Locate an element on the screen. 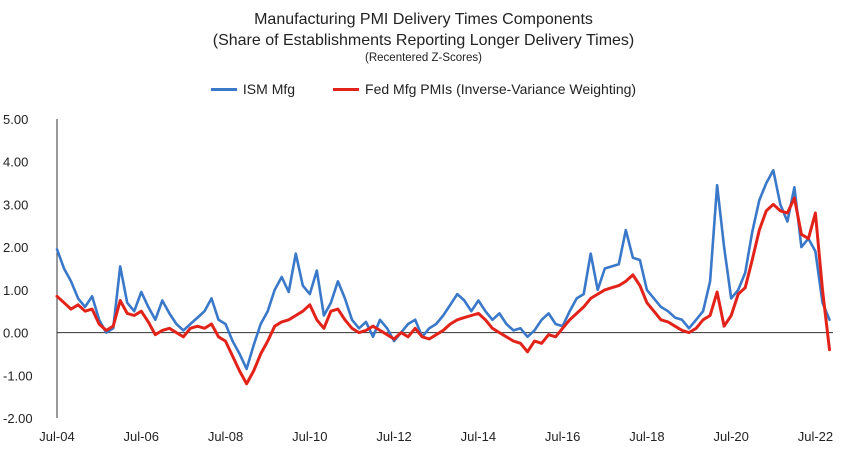 The height and width of the screenshot is (454, 847). x-tick-label: Jul-20 is located at coordinates (730, 436).